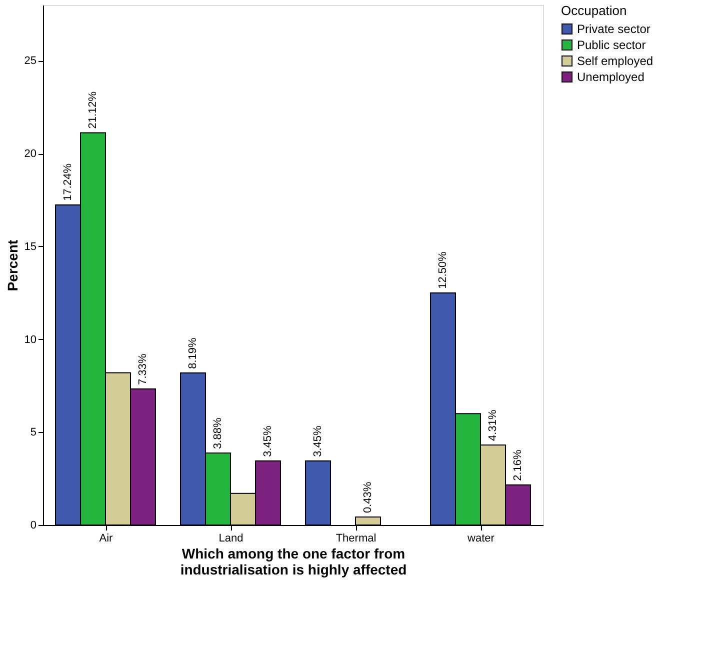 The height and width of the screenshot is (647, 721). I want to click on legend-label: Public sector, so click(611, 45).